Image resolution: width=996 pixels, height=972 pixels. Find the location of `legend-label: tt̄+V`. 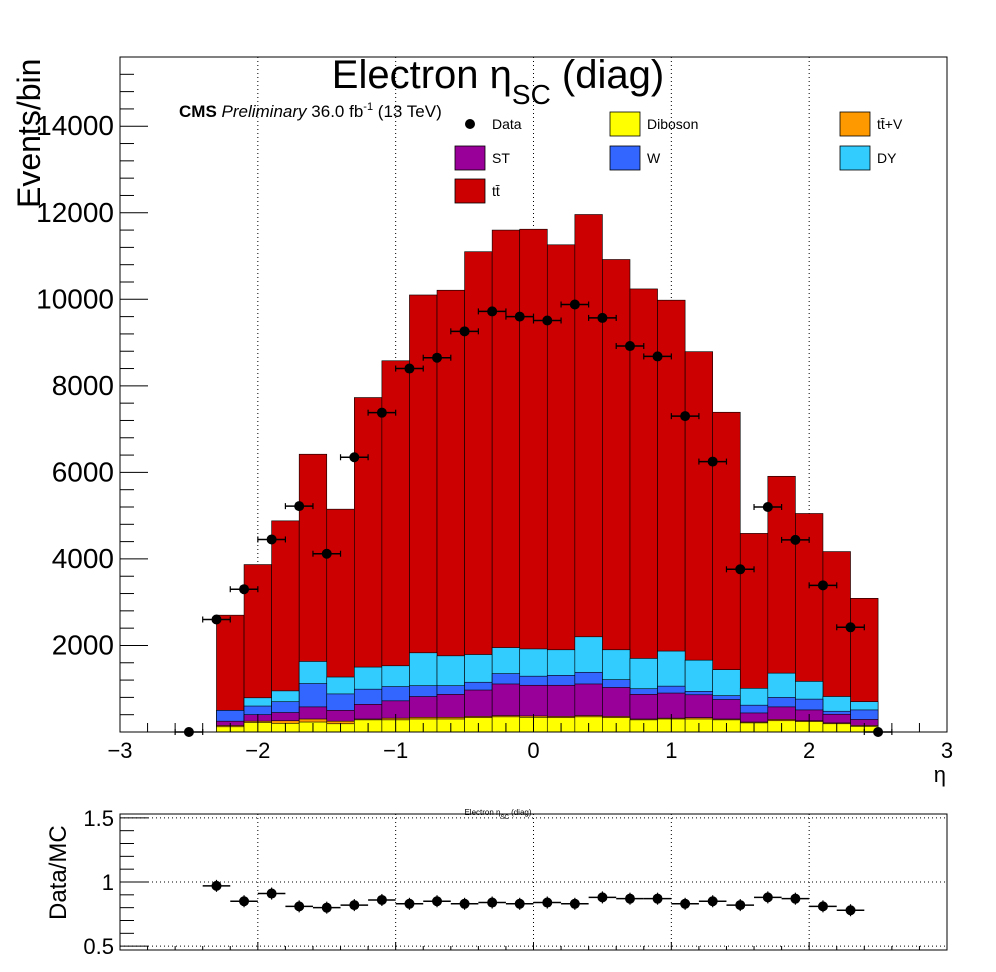

legend-label: tt̄+V is located at coordinates (890, 124).